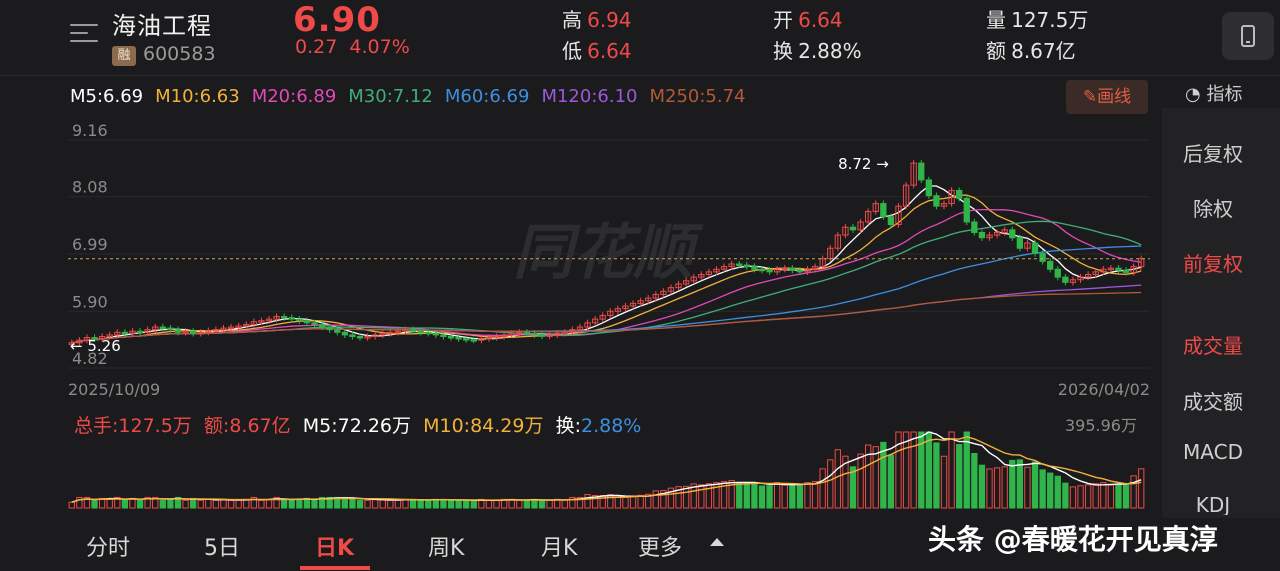 Image resolution: width=1280 pixels, height=571 pixels. I want to click on side-panel-item: 后复权, so click(1213, 154).